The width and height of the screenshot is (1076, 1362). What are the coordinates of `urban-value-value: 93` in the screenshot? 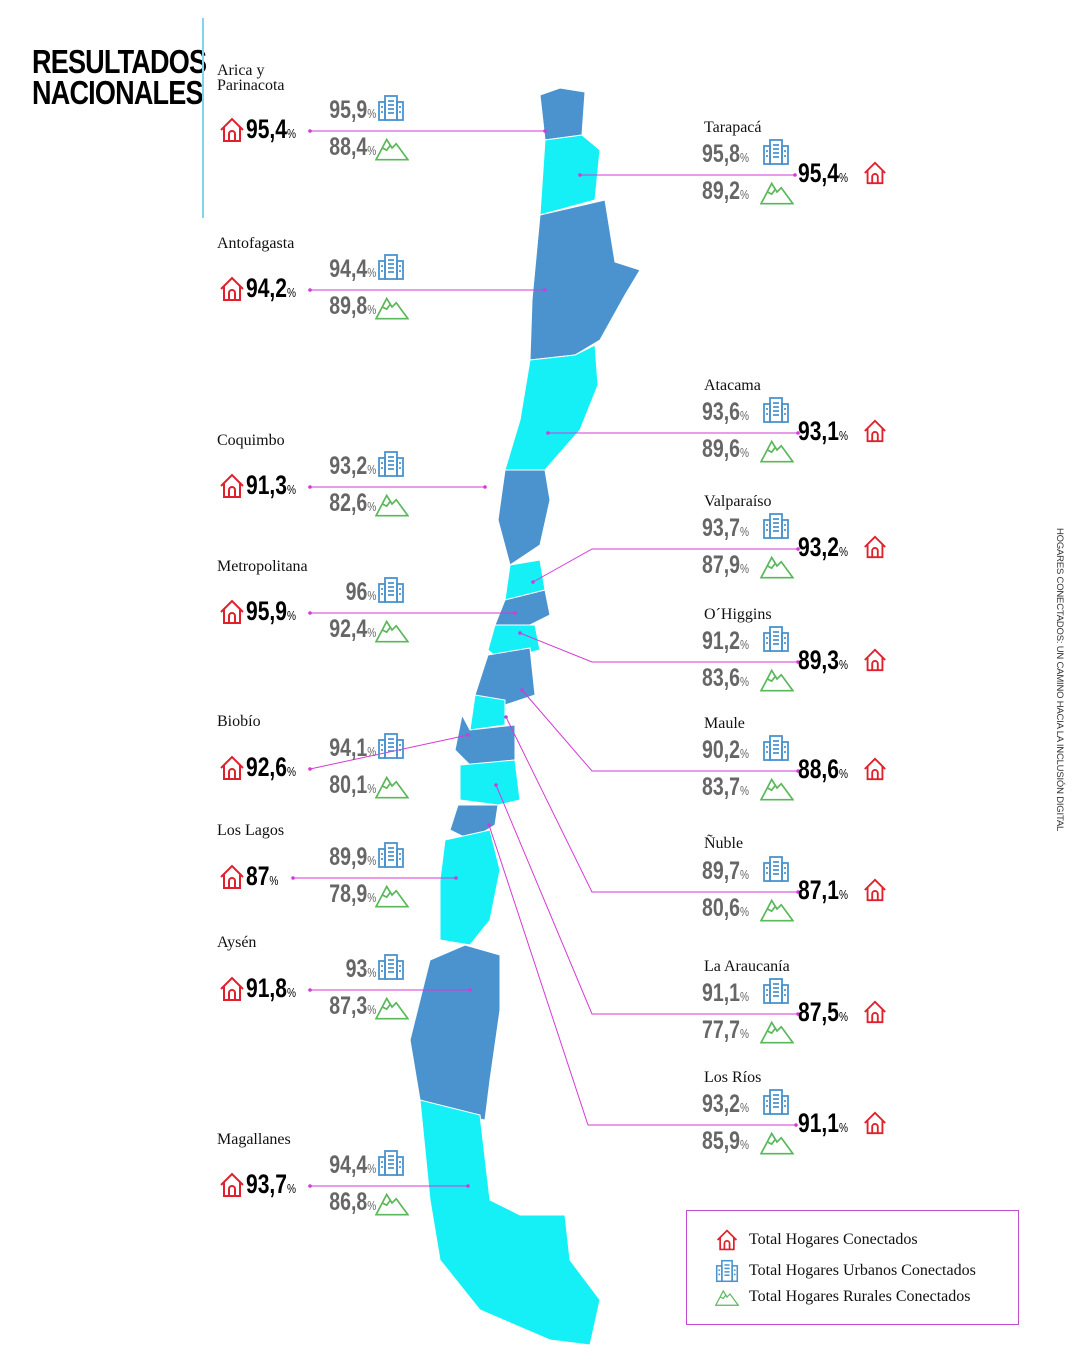 It's located at (356, 969).